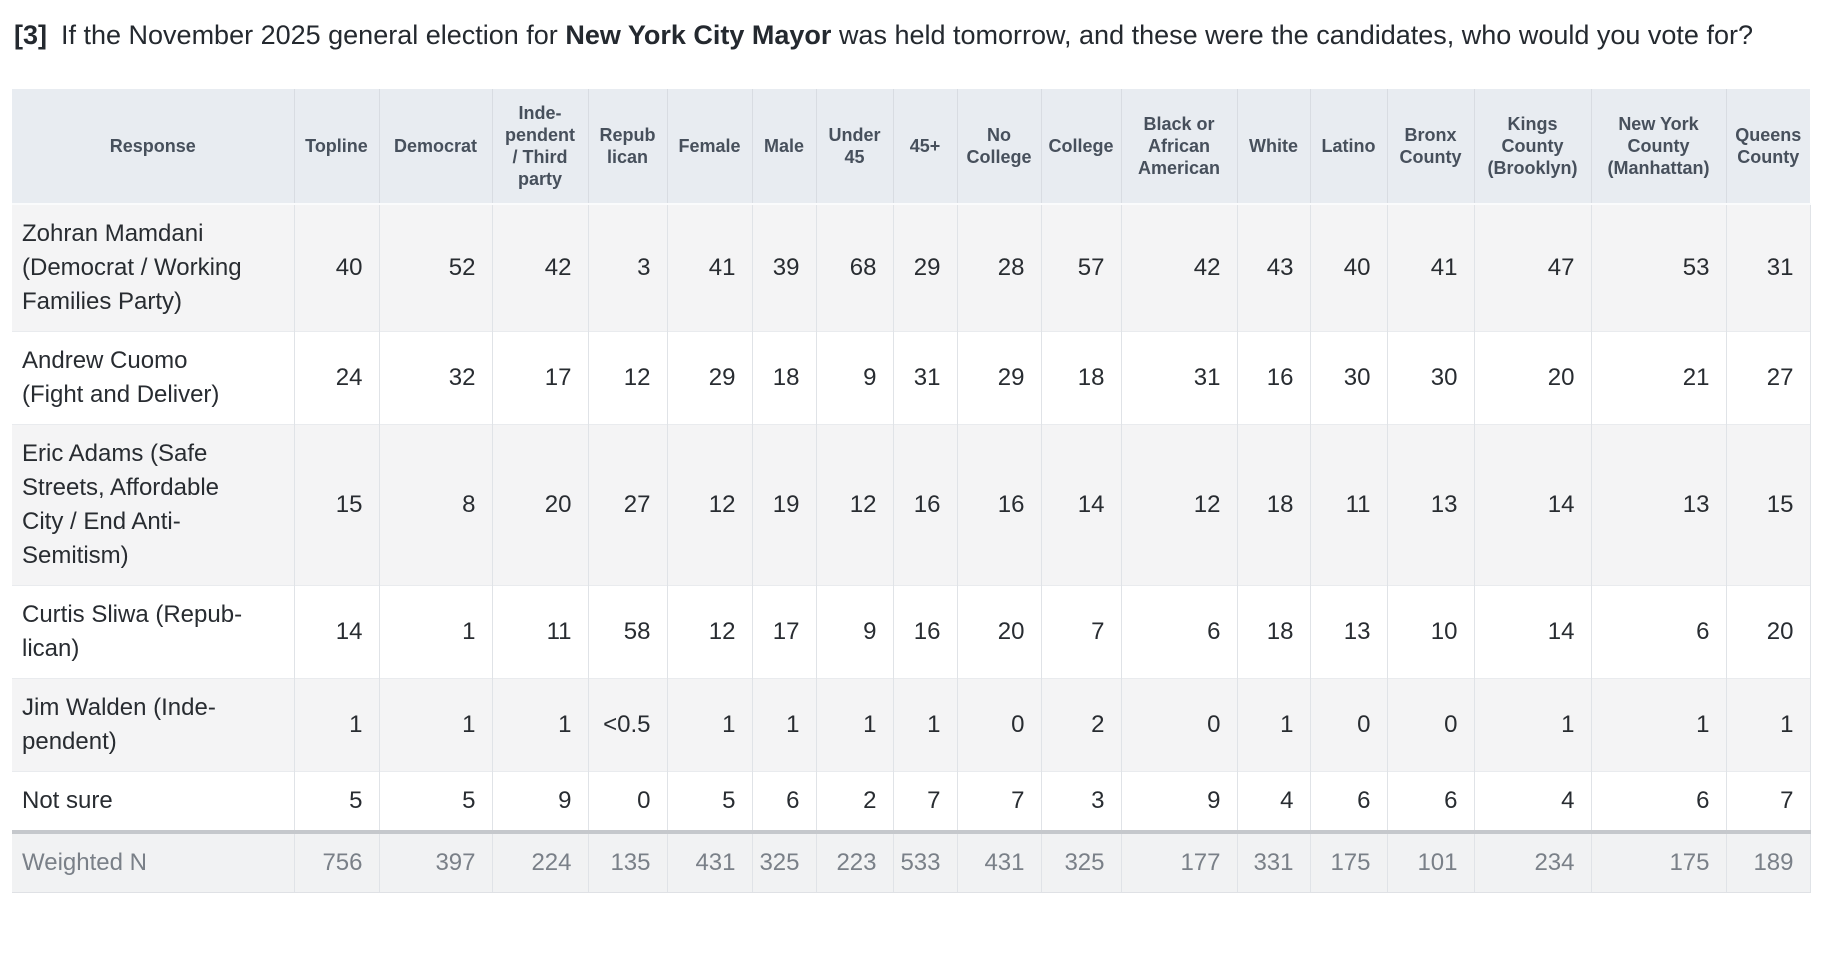  Describe the element at coordinates (998, 147) in the screenshot. I see `column-header-no-college: No College` at that location.